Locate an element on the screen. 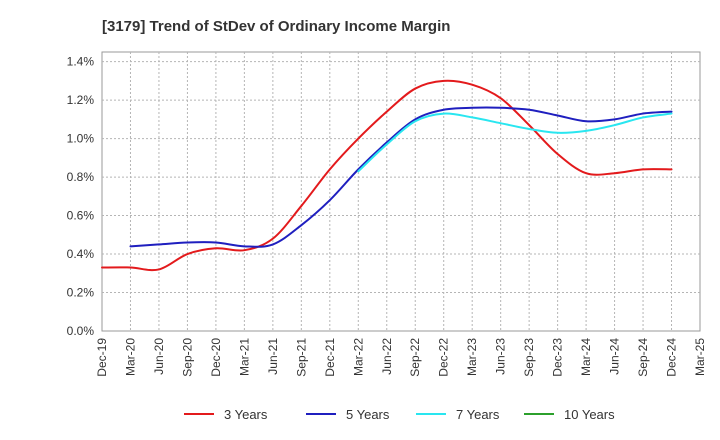 The height and width of the screenshot is (440, 720). x-tick-label: Sep-24 is located at coordinates (643, 357).